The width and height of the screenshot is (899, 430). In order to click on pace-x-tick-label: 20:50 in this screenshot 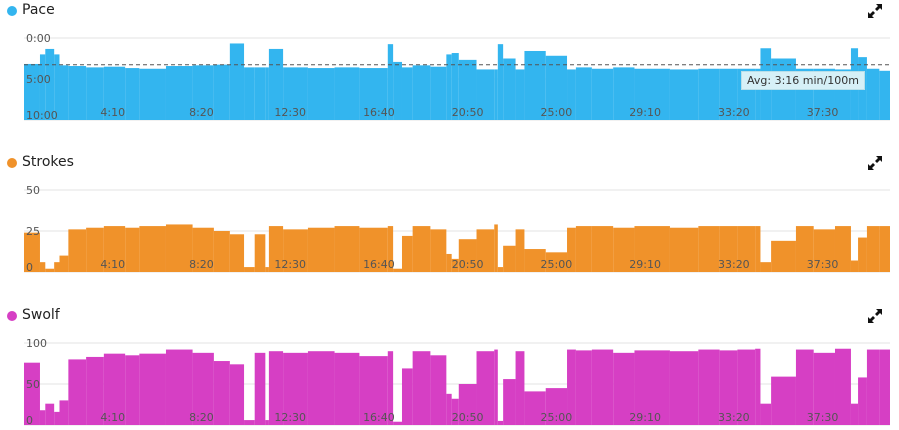, I will do `click(468, 112)`.